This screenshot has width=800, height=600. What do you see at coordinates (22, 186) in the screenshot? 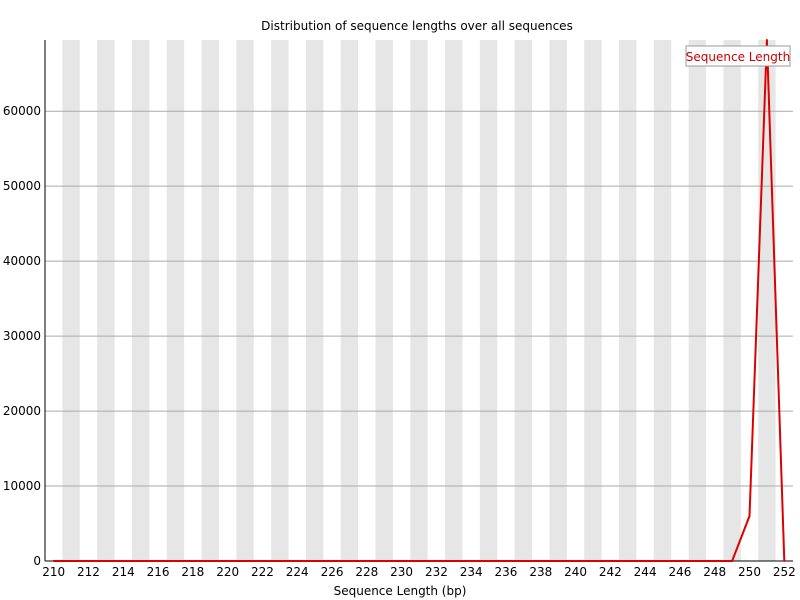
I see `y-tick-label: 50000` at bounding box center [22, 186].